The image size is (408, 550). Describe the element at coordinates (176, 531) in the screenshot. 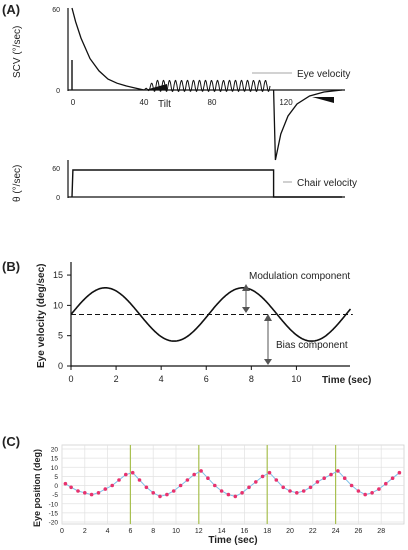

I see `c-xtick-label: 10` at that location.